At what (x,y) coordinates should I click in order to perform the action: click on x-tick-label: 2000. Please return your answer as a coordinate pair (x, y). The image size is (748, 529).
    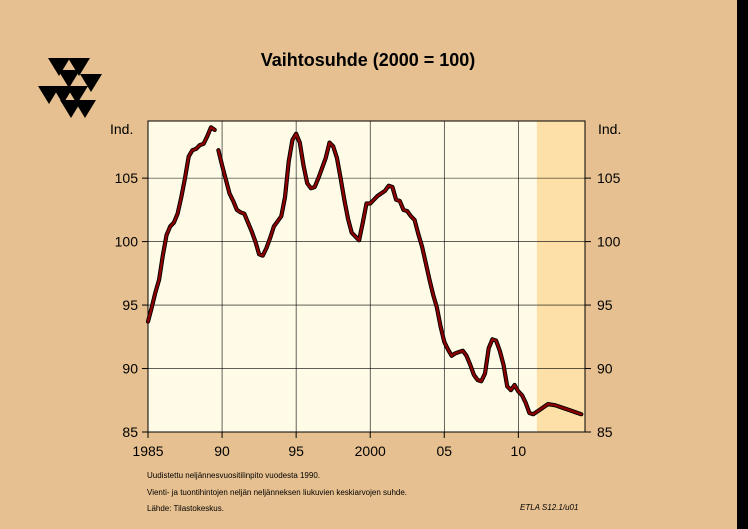
    Looking at the image, I should click on (370, 451).